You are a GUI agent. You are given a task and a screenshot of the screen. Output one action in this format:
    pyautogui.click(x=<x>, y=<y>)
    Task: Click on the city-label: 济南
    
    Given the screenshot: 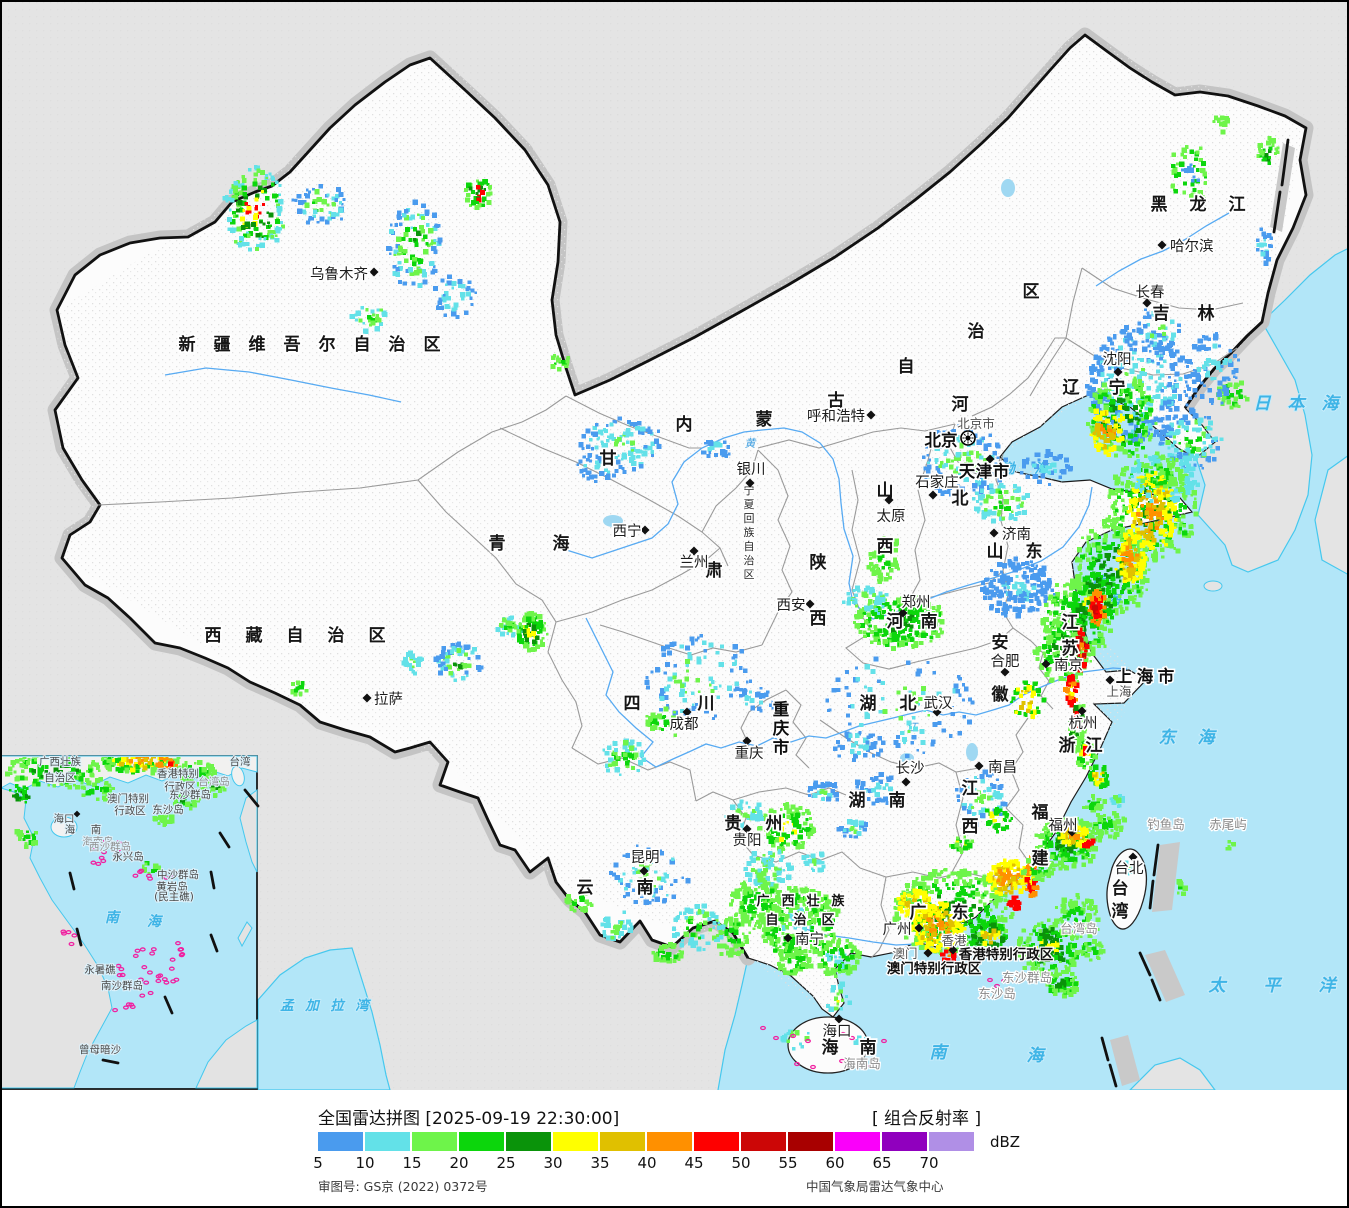 What is the action you would take?
    pyautogui.click(x=1016, y=534)
    